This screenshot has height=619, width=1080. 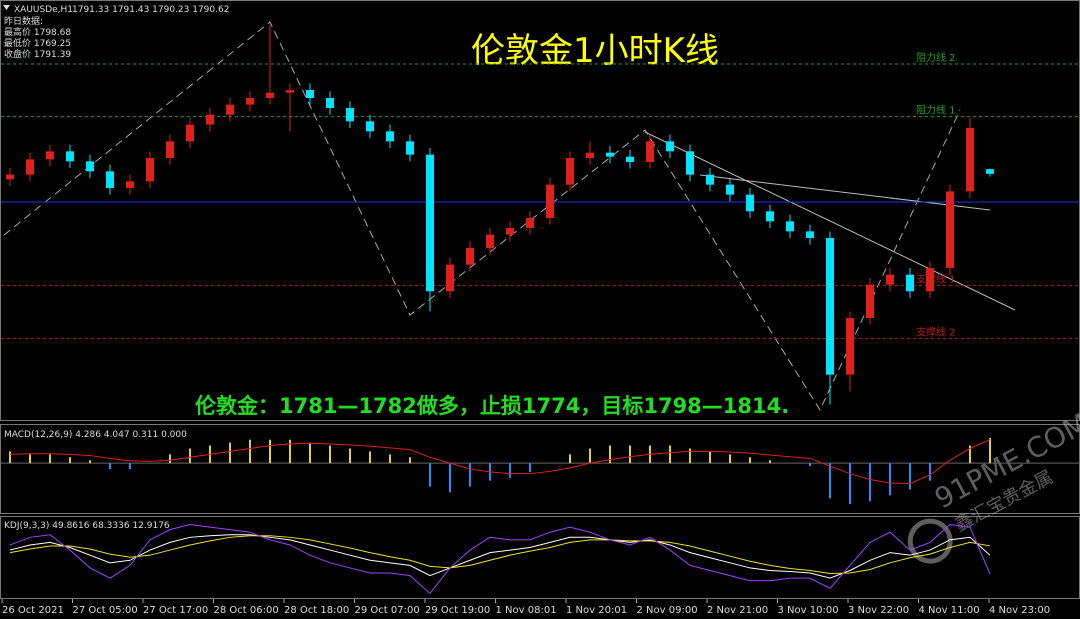 What do you see at coordinates (737, 610) in the screenshot?
I see `x-tick-label: 2 Nov 21:00` at bounding box center [737, 610].